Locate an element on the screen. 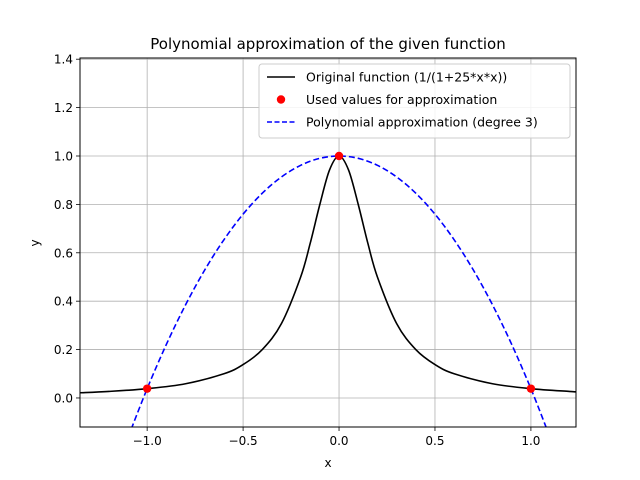 Image resolution: width=640 pixels, height=480 pixels. legend-entry-label: Original function (1/(1+25*x*x)) is located at coordinates (406, 77).